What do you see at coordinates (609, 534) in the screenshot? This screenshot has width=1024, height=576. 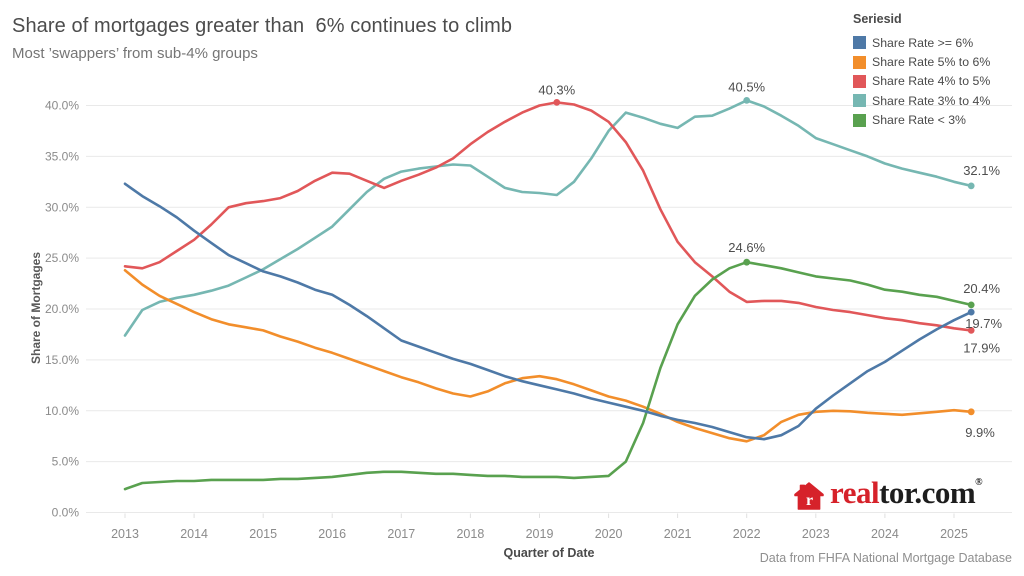 I see `x-tick-label: 2020` at bounding box center [609, 534].